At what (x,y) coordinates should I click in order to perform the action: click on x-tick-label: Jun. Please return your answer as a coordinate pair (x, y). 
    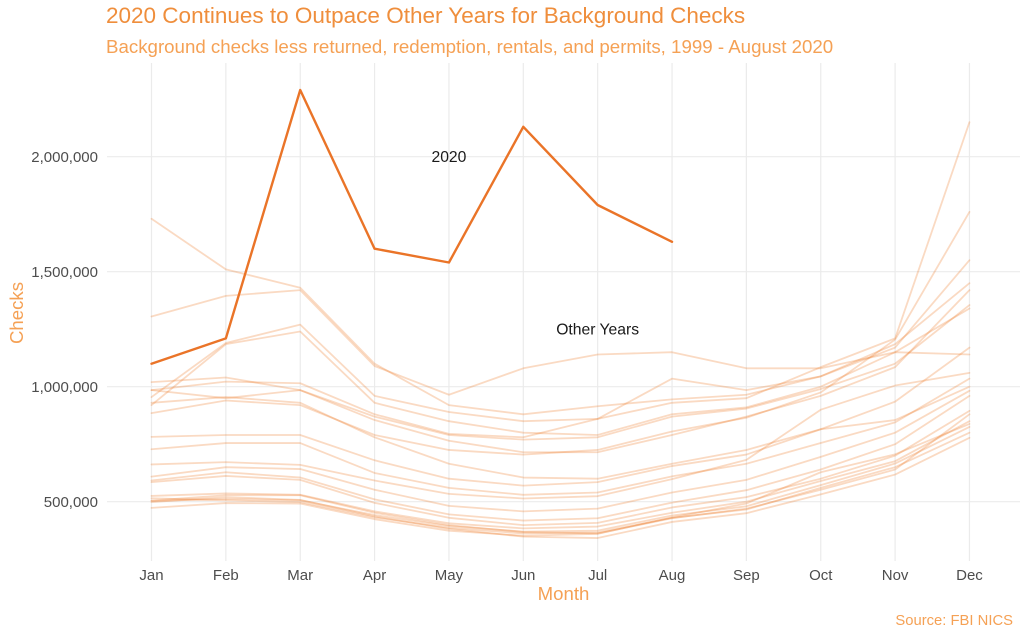
    Looking at the image, I should click on (523, 575).